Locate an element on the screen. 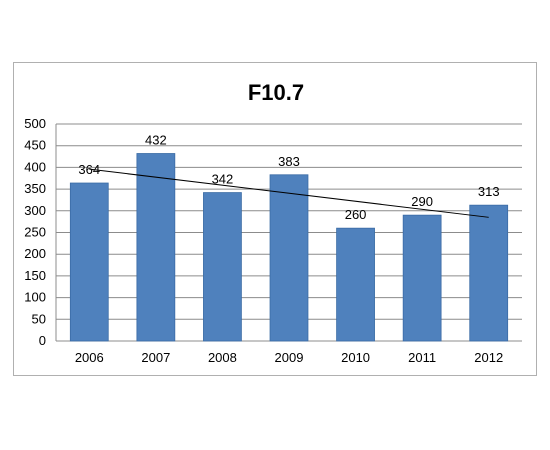 The image size is (550, 450). data-label: 290 is located at coordinates (422, 201).